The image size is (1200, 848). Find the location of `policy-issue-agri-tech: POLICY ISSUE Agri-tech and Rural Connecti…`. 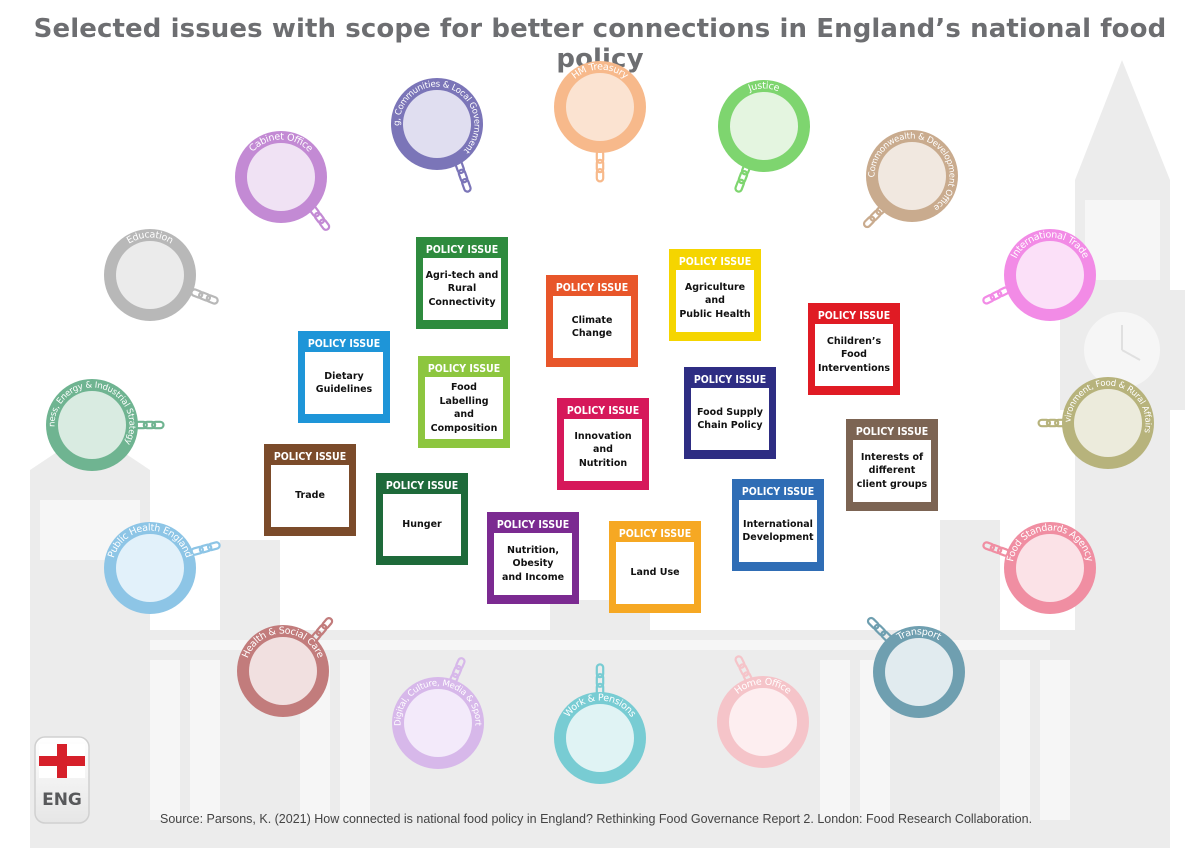

policy-issue-agri-tech: POLICY ISSUE Agri-tech and Rural Connecti… is located at coordinates (462, 283).